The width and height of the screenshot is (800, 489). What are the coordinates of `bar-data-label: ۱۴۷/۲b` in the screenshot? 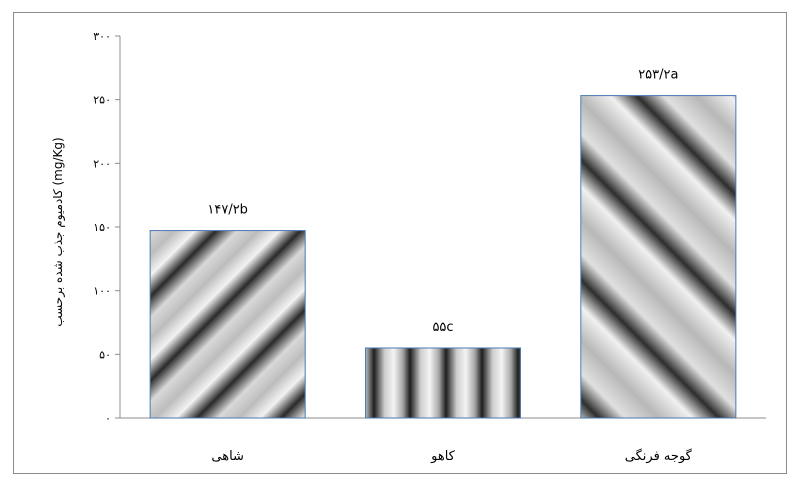 It's located at (227, 210).